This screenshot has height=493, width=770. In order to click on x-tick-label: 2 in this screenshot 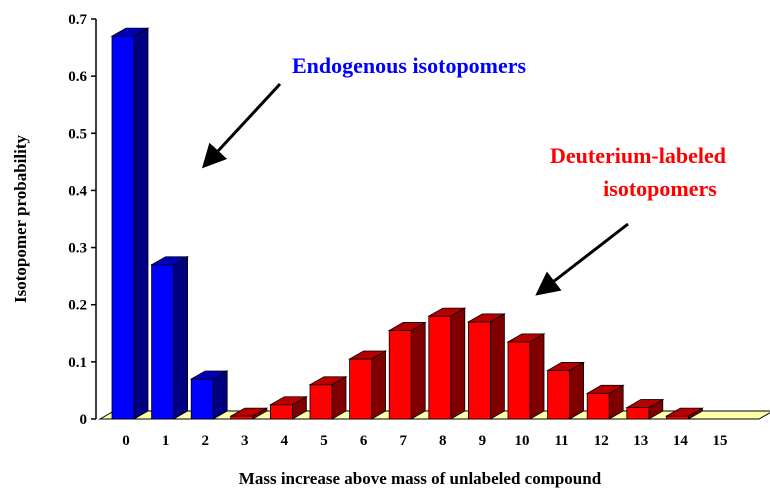, I will do `click(205, 441)`.